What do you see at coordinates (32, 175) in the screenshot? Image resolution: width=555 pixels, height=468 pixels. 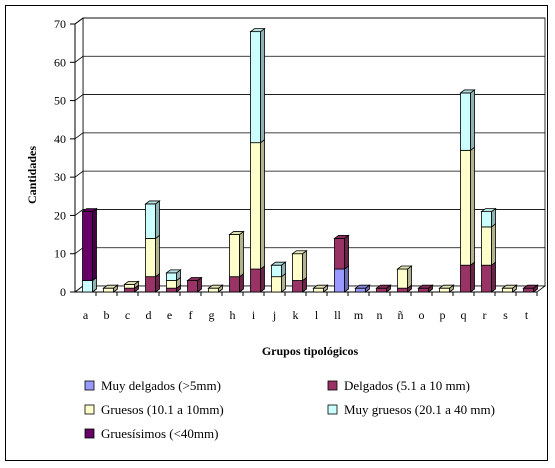 I see `y-axis-label: Cantidades` at bounding box center [32, 175].